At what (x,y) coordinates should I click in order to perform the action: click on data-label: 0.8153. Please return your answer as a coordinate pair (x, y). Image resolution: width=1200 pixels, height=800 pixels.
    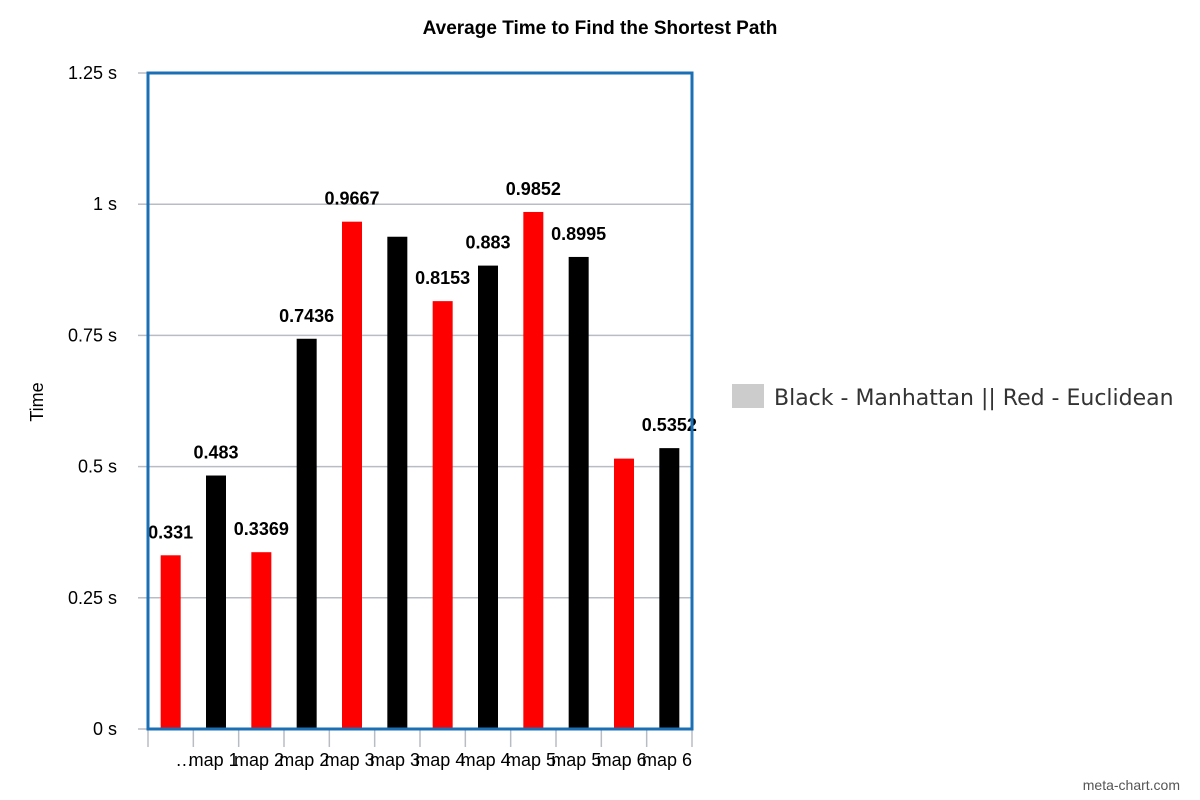
    Looking at the image, I should click on (442, 278).